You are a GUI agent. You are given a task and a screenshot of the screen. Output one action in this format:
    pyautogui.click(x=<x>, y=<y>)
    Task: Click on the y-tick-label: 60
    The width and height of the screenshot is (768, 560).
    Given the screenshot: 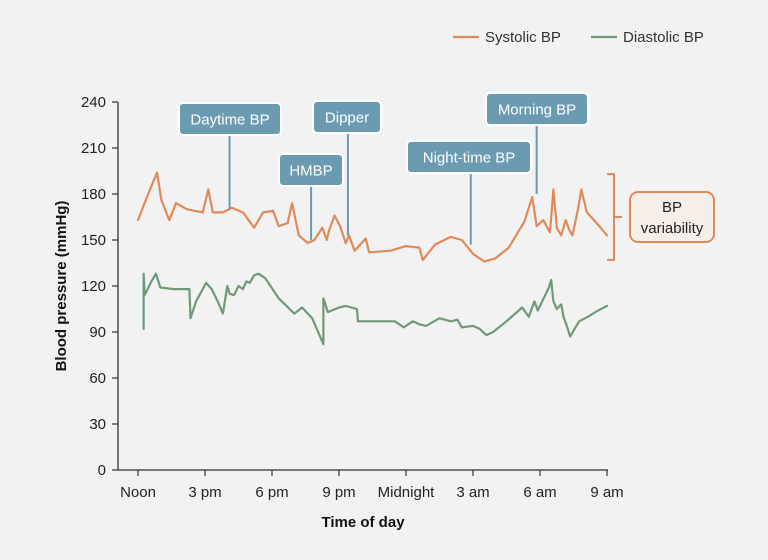 What is the action you would take?
    pyautogui.click(x=97, y=378)
    